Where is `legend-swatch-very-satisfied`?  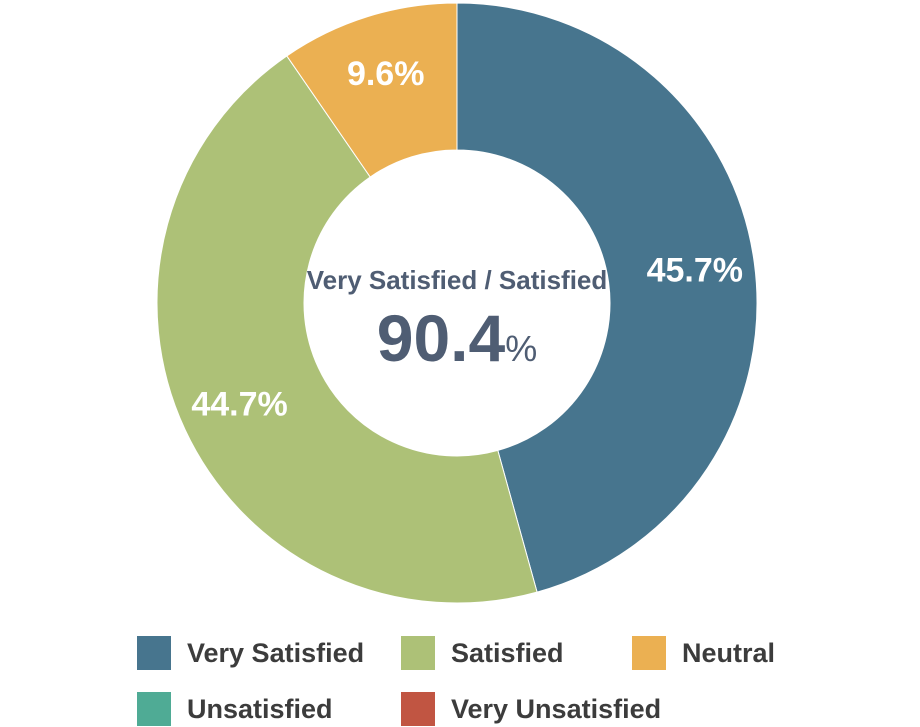 legend-swatch-very-satisfied is located at coordinates (154, 653).